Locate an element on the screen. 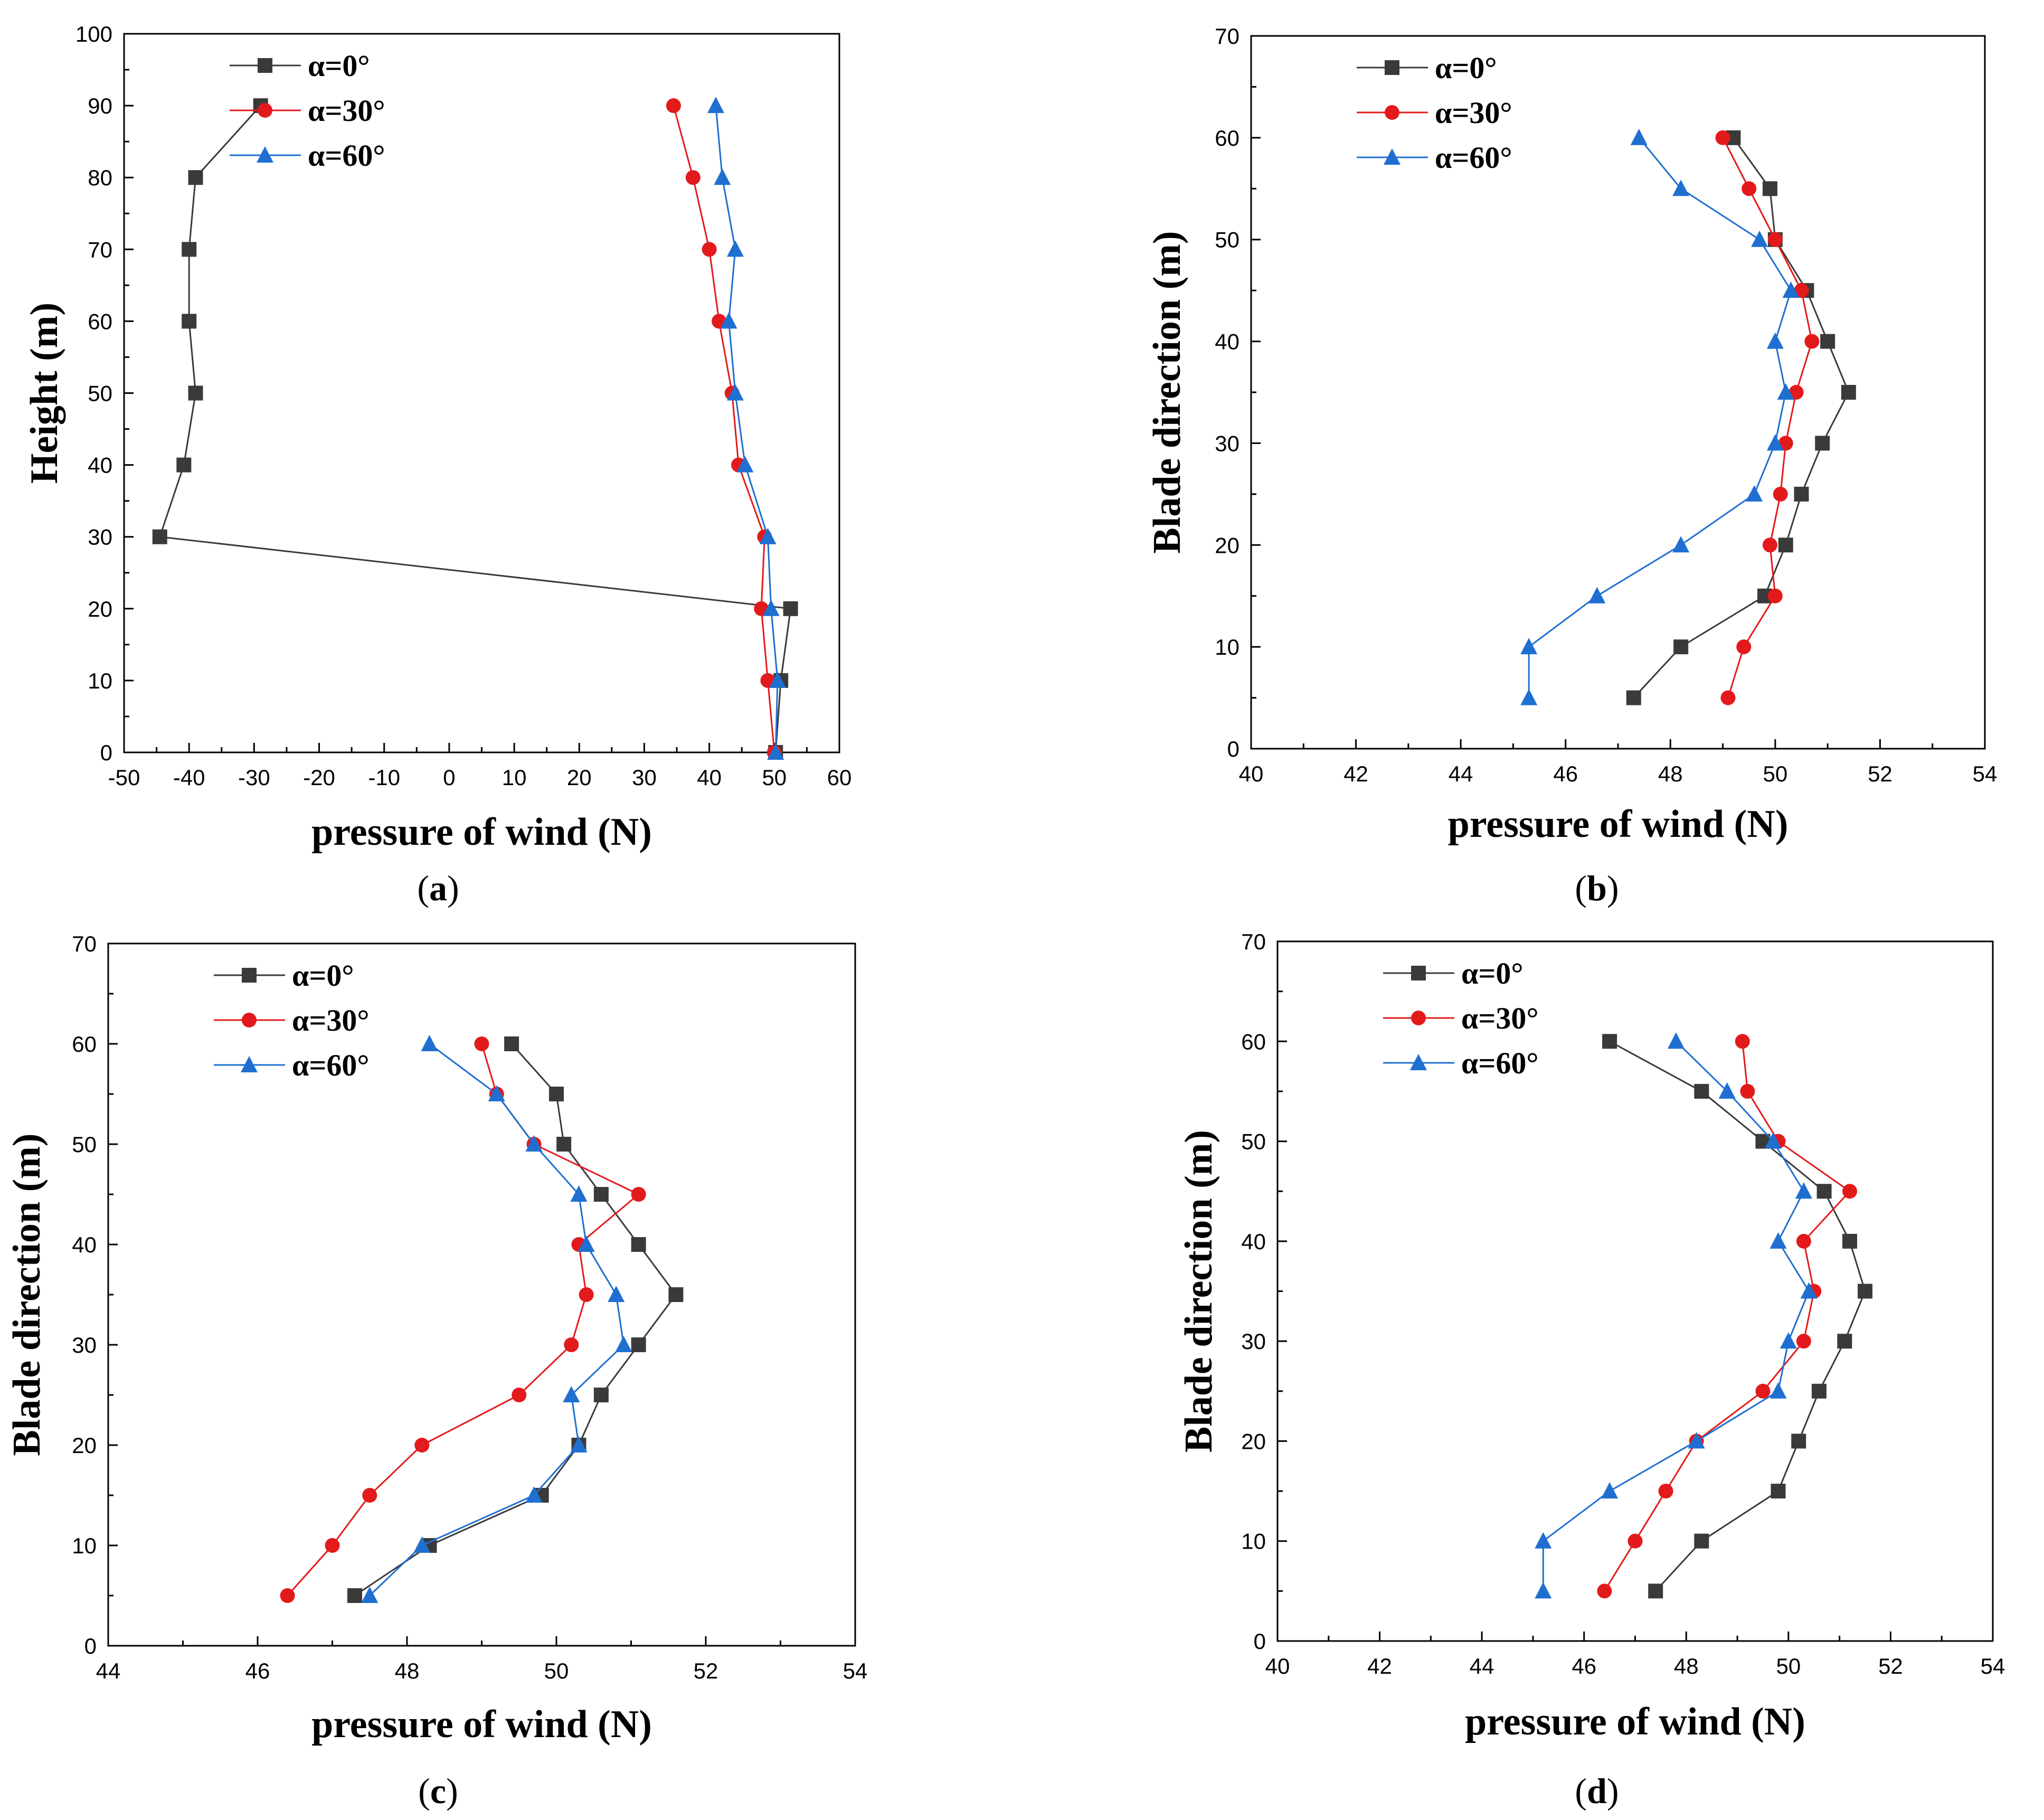 This screenshot has height=1820, width=2044. x-axis-title: pressure of wind (N) is located at coordinates (482, 1724).